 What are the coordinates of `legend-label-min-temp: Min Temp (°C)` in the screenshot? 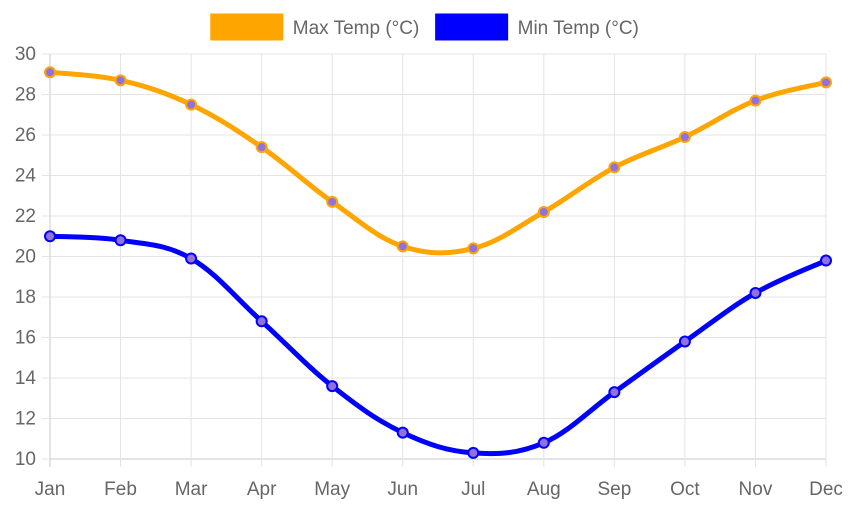 It's located at (578, 28).